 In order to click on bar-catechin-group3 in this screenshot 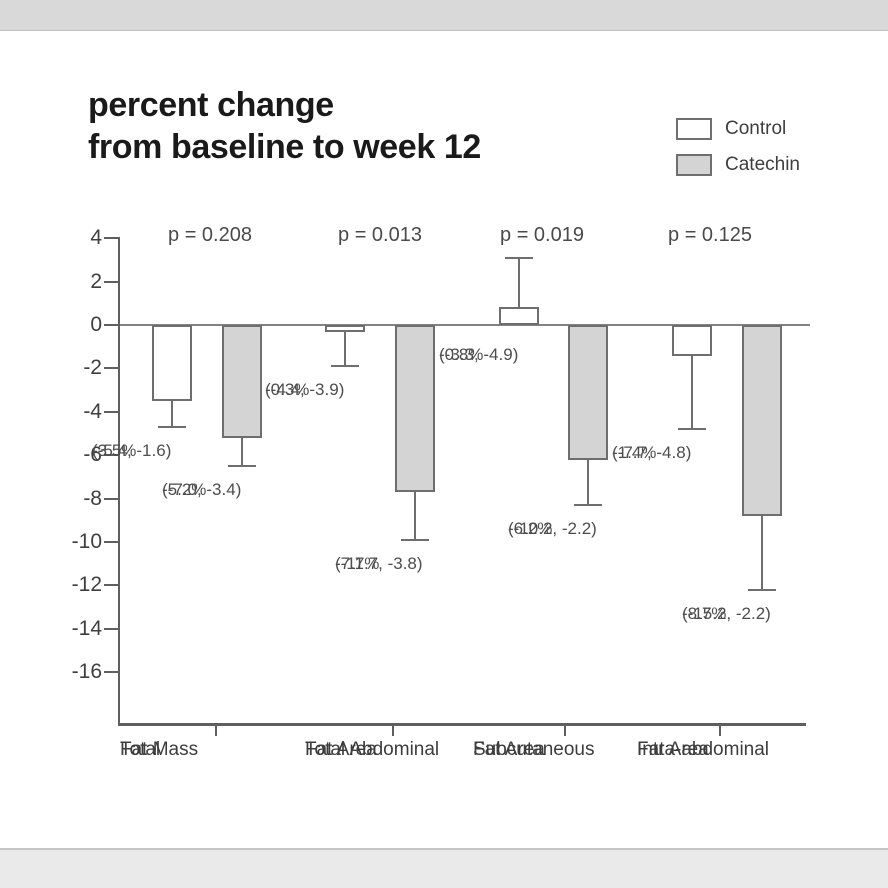, I will do `click(588, 392)`.